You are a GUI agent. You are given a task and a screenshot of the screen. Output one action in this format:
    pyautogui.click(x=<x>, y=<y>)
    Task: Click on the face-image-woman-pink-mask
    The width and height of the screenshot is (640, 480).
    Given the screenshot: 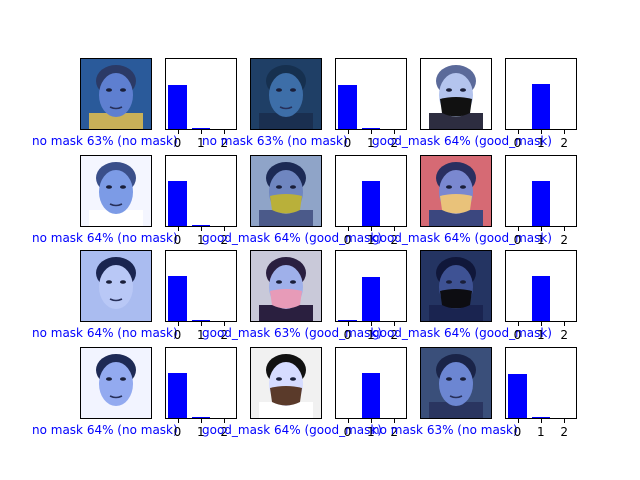 What is the action you would take?
    pyautogui.click(x=286, y=286)
    